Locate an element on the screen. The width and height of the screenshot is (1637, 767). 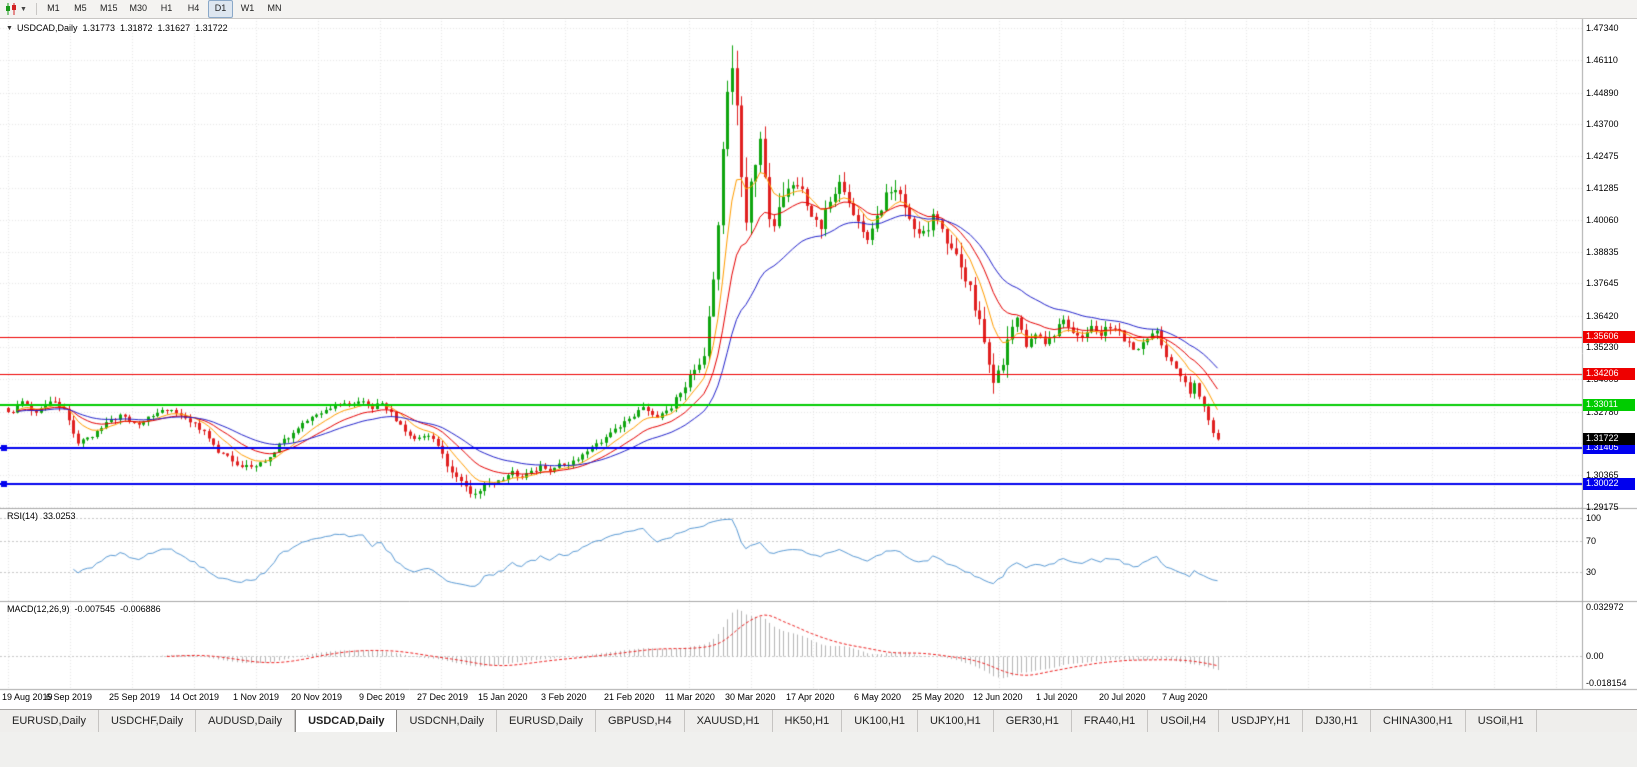
rsi-tick-label: 70 is located at coordinates (1591, 541).